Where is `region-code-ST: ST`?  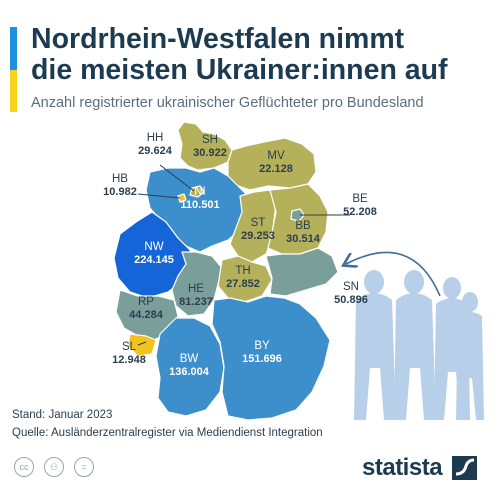 region-code-ST: ST is located at coordinates (258, 223).